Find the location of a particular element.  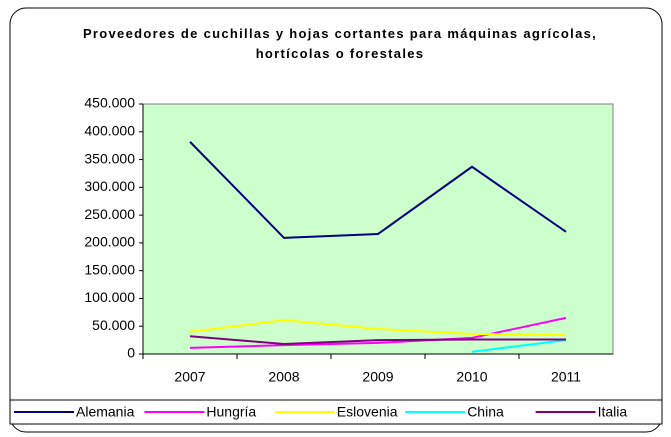

y-tick-label: 250.000 is located at coordinates (109, 214).